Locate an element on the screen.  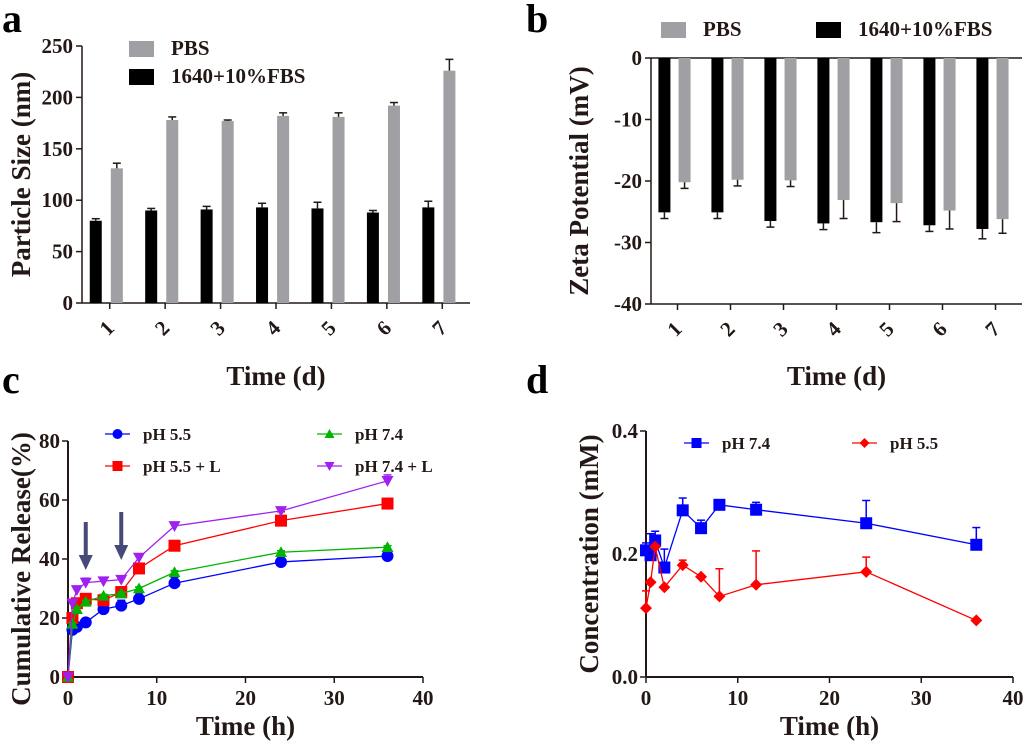
y-tick-label: 50 is located at coordinates (62, 252).